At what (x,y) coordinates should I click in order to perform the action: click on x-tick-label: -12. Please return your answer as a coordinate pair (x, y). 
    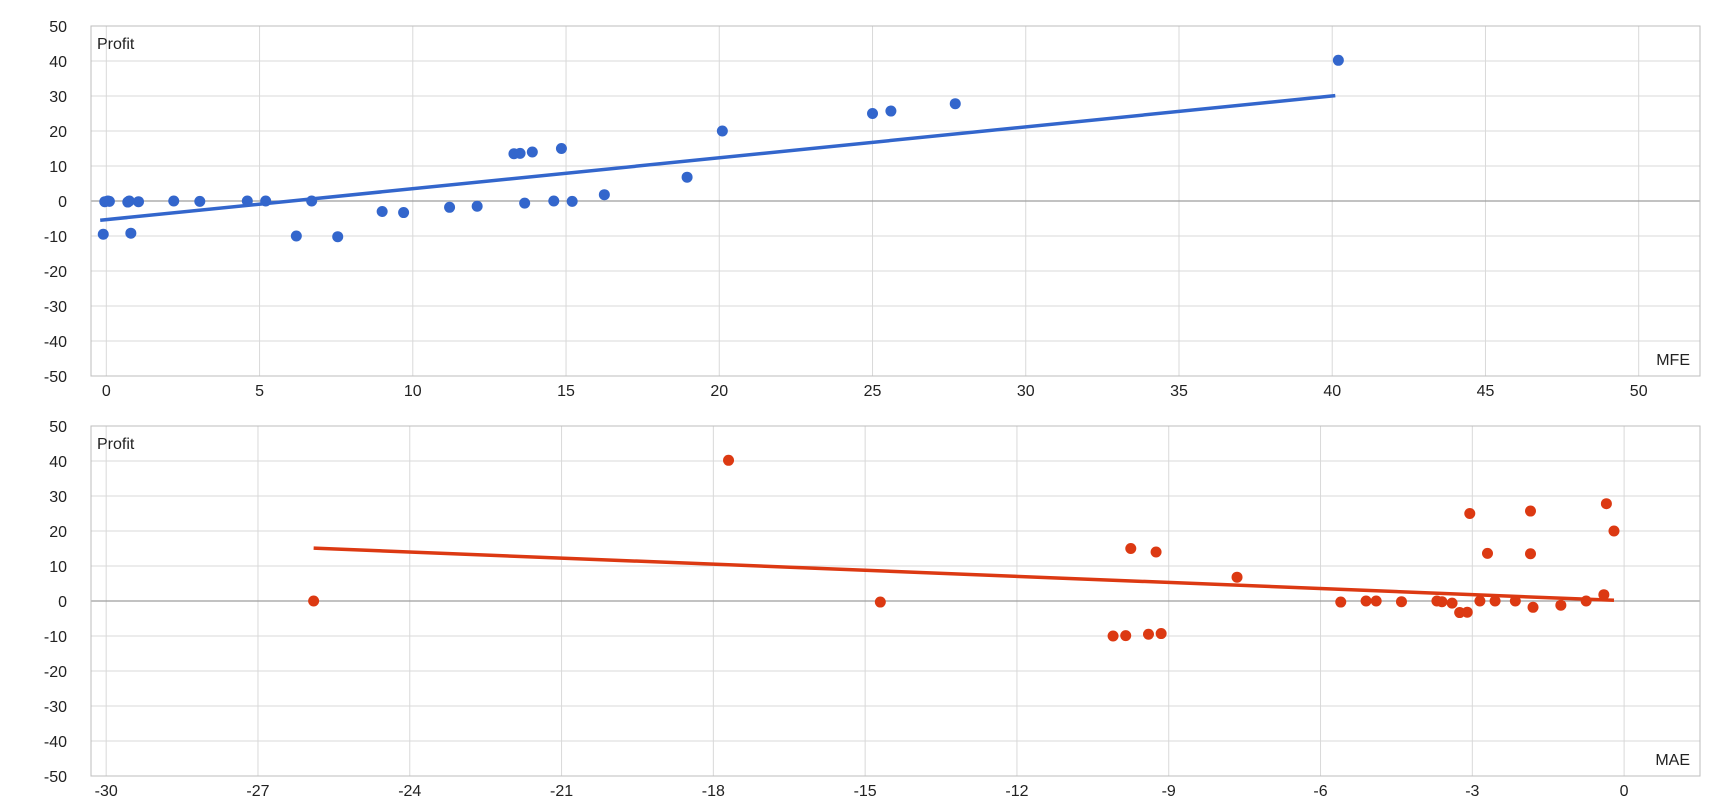
    Looking at the image, I should click on (1016, 791).